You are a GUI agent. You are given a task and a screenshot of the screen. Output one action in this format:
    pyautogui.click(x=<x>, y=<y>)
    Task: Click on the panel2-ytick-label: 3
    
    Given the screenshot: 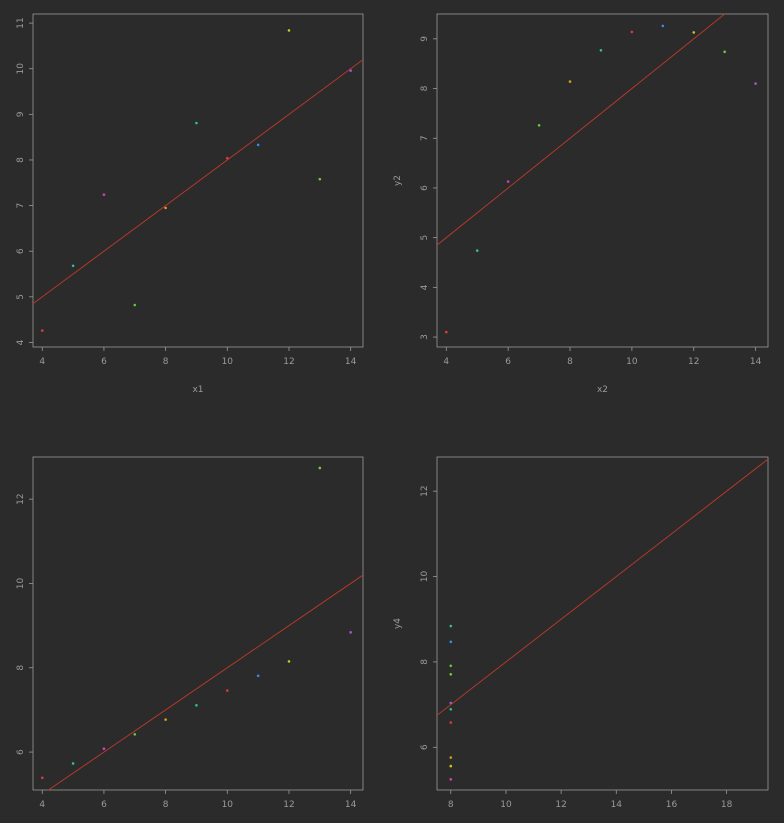 What is the action you would take?
    pyautogui.click(x=425, y=337)
    